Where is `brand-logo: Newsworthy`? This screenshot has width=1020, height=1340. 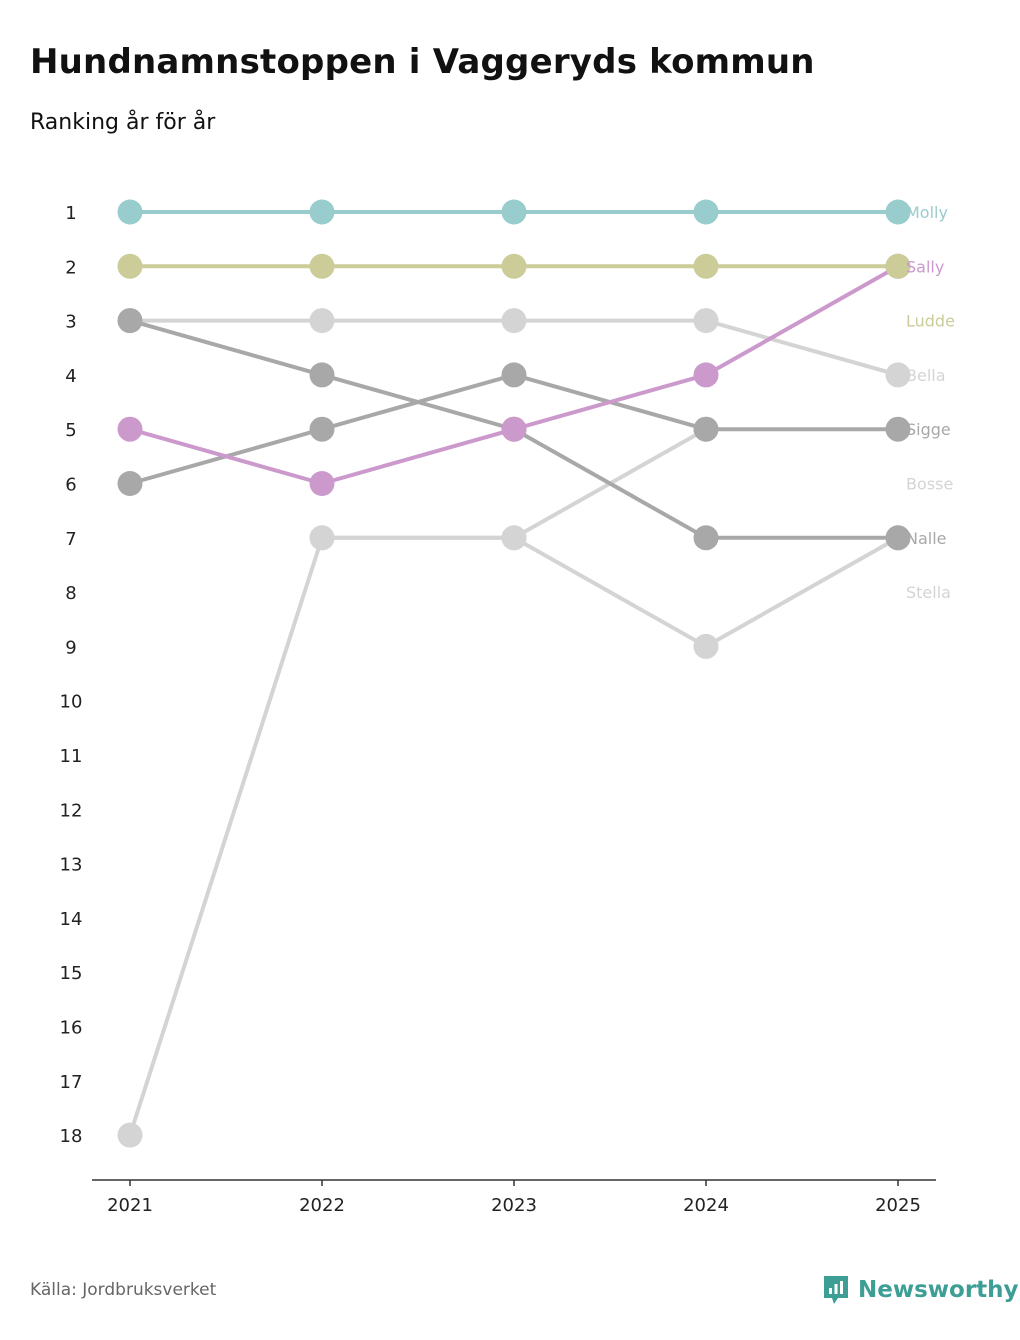
brand-logo: Newsworthy is located at coordinates (920, 1290).